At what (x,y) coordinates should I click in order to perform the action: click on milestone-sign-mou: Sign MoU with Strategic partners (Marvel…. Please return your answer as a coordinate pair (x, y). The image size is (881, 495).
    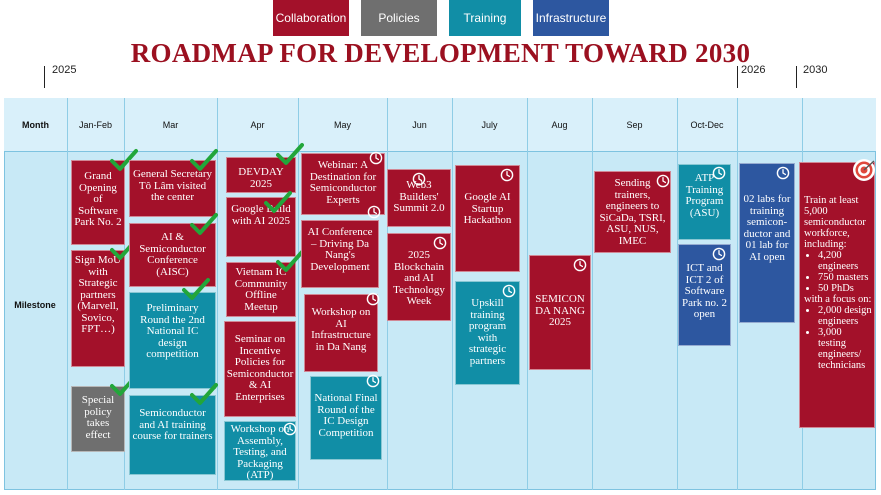
    Looking at the image, I should click on (98, 308).